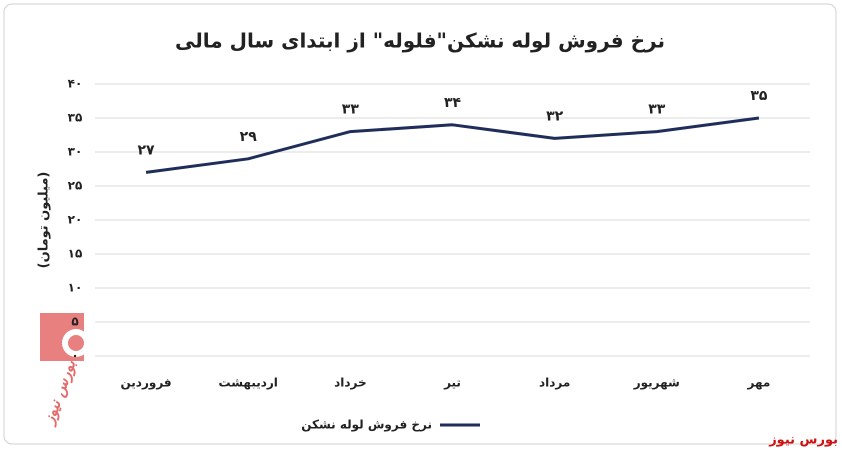  I want to click on x-tick-label: خرداد, so click(350, 383).